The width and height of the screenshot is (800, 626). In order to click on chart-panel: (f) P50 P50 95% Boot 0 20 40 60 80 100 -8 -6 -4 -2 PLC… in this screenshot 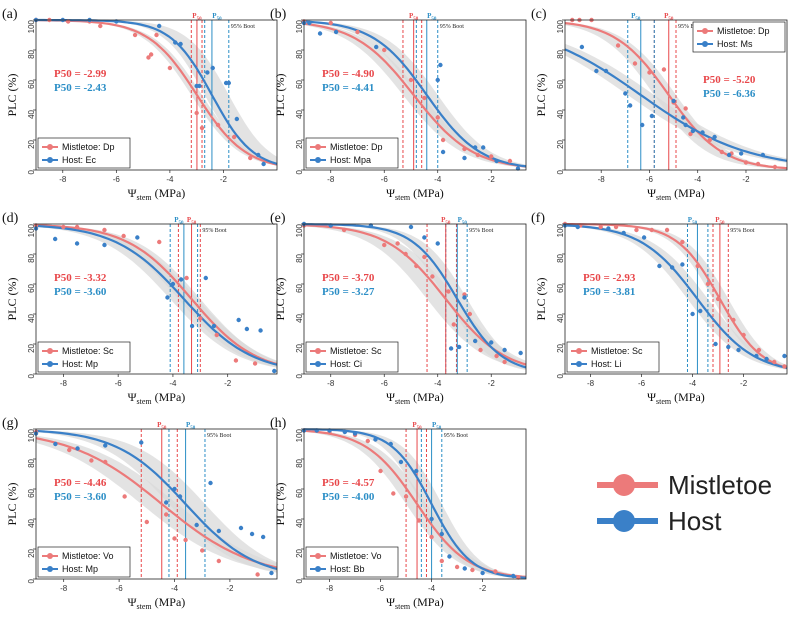, I will do `click(659, 308)`.